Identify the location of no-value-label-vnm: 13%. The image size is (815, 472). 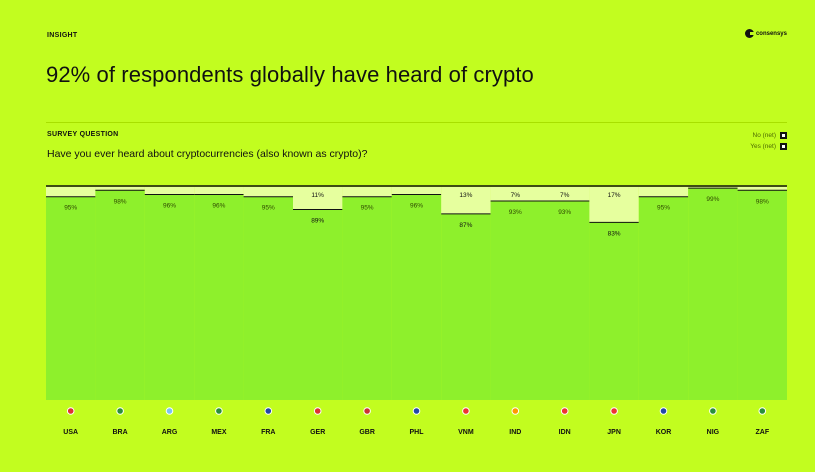
(465, 195).